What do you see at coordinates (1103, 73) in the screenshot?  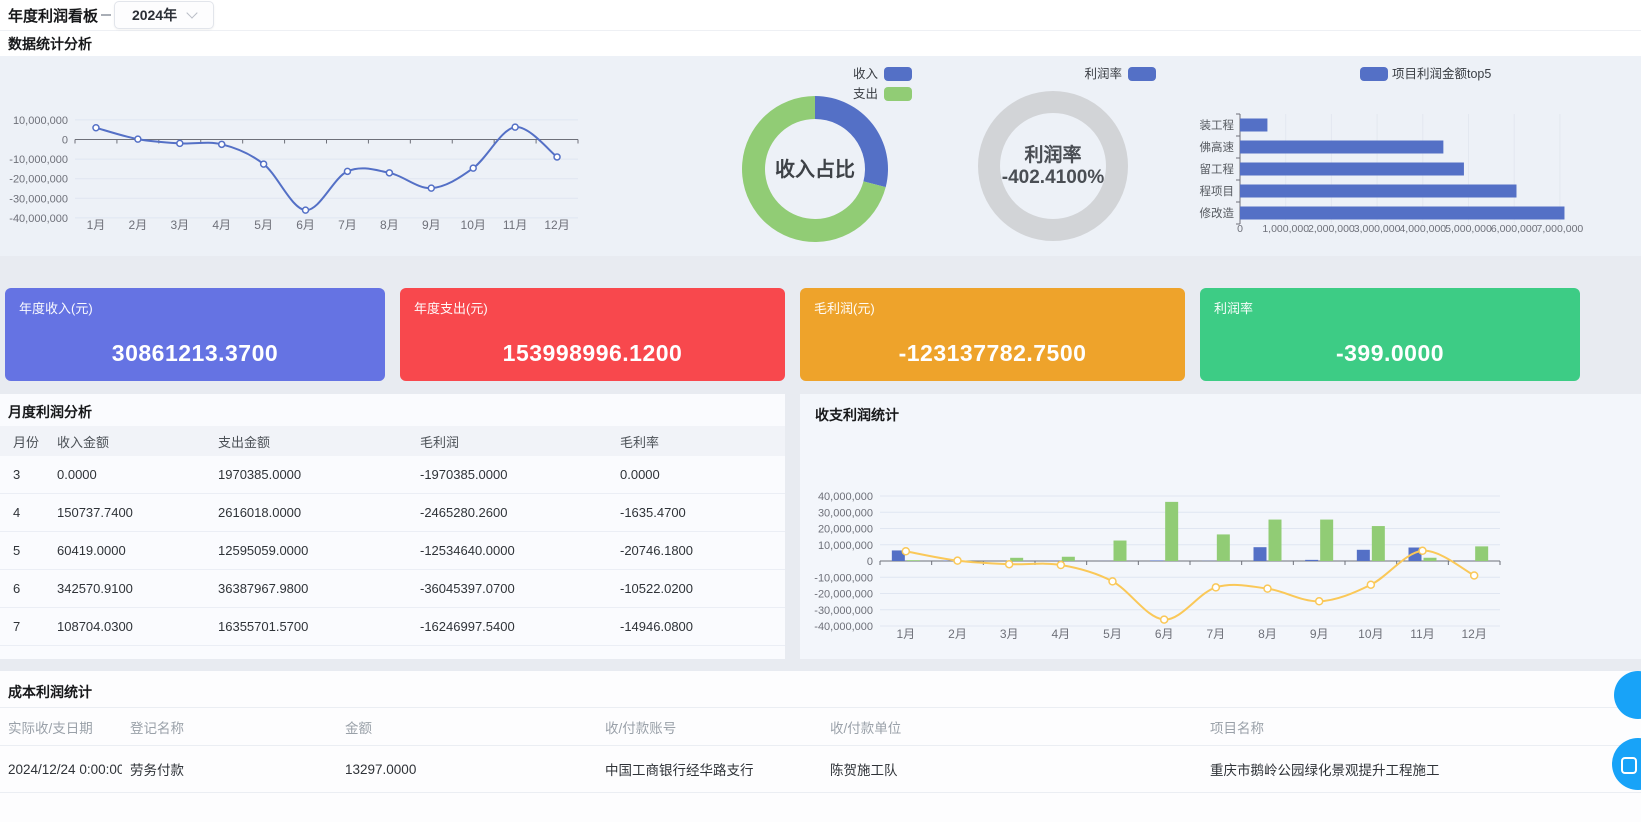 I see `svg-text: 利润率` at bounding box center [1103, 73].